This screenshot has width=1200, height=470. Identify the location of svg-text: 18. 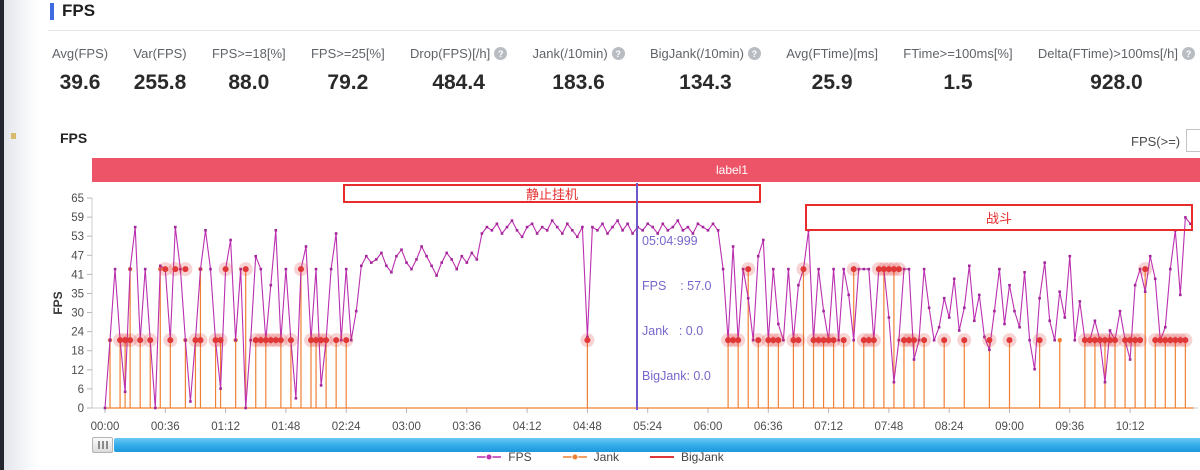
(77, 352).